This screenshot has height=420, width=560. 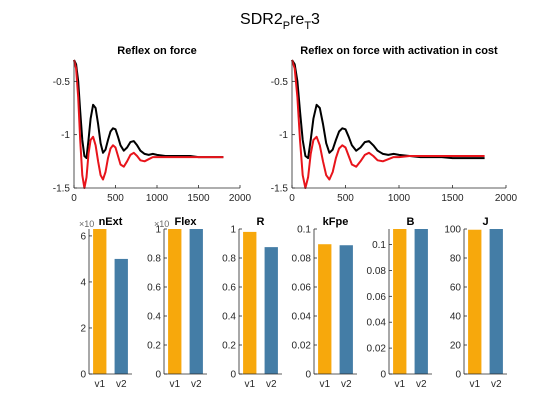 What do you see at coordinates (111, 222) in the screenshot?
I see `chart-title: nExt` at bounding box center [111, 222].